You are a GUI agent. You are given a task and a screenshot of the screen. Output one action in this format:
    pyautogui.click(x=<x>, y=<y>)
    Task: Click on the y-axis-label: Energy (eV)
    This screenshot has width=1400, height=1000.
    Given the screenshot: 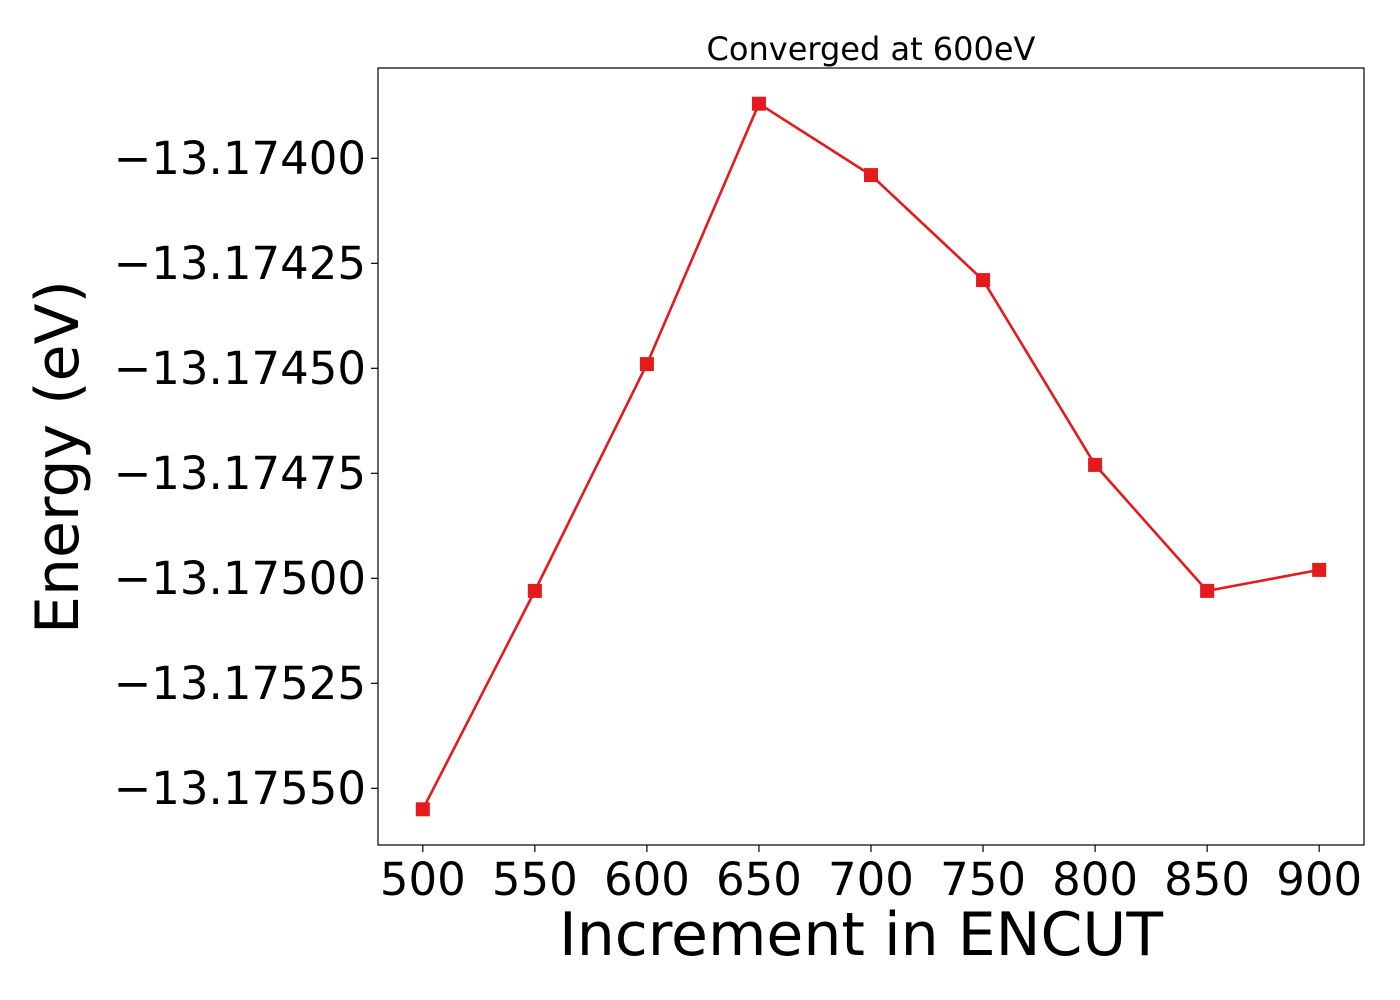 What is the action you would take?
    pyautogui.click(x=58, y=457)
    